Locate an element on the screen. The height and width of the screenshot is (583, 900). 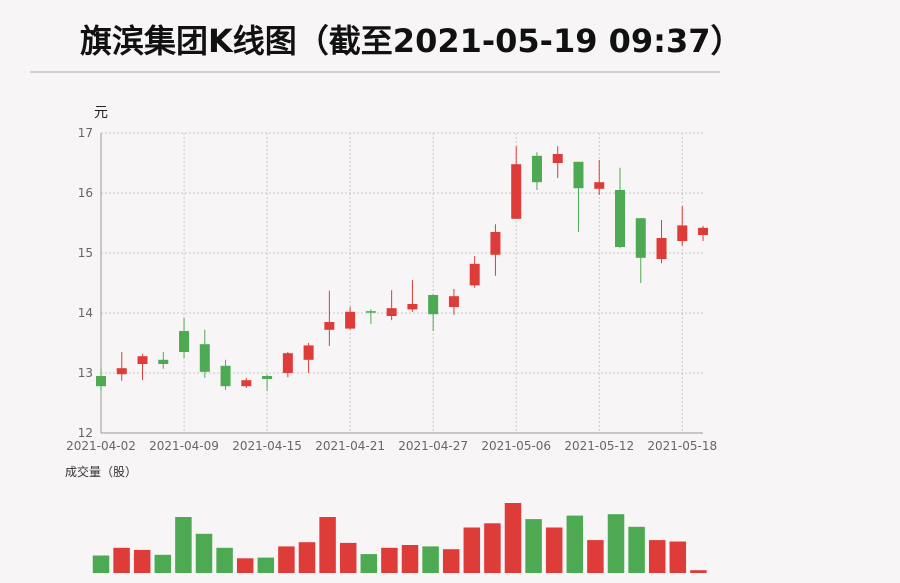
y-tick-label: 12 is located at coordinates (85, 433).